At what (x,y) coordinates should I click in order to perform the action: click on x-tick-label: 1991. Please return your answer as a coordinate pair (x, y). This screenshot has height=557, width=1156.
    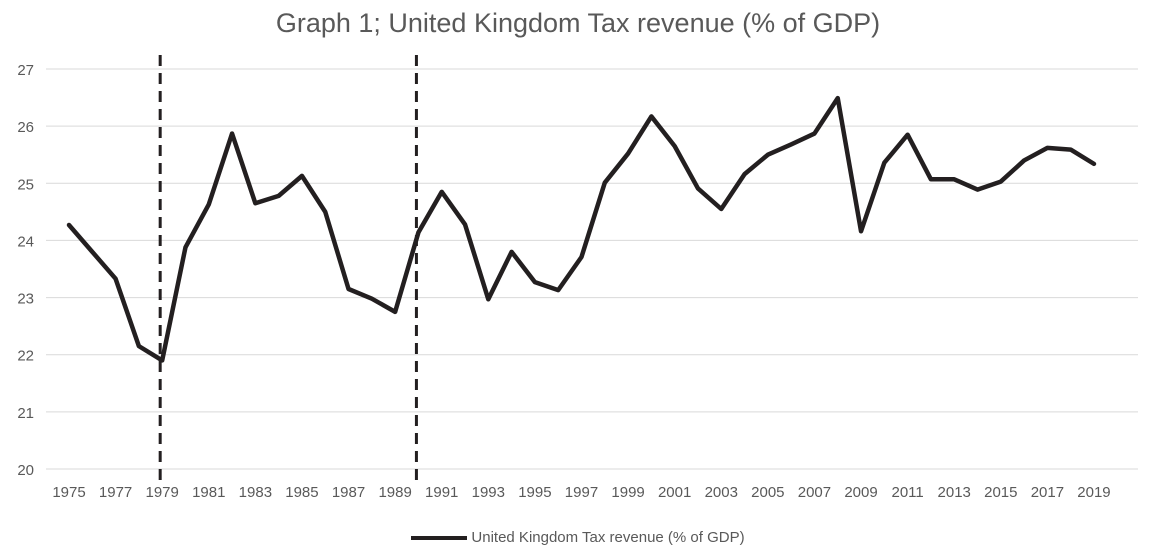
    Looking at the image, I should click on (441, 492).